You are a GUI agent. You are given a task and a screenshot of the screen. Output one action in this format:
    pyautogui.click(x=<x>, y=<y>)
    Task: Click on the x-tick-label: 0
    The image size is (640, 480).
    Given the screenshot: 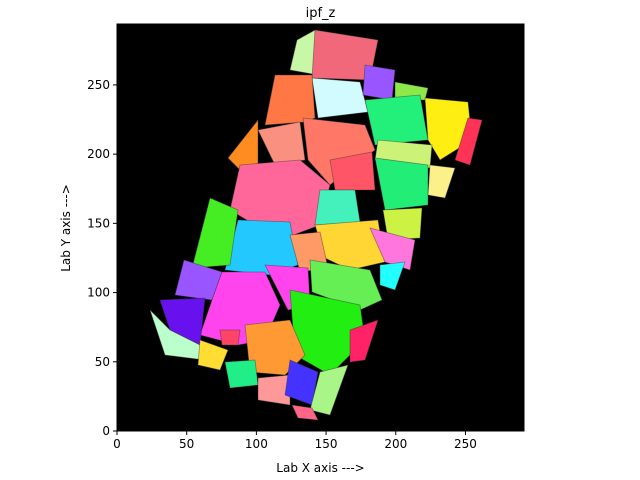 What is the action you would take?
    pyautogui.click(x=117, y=444)
    